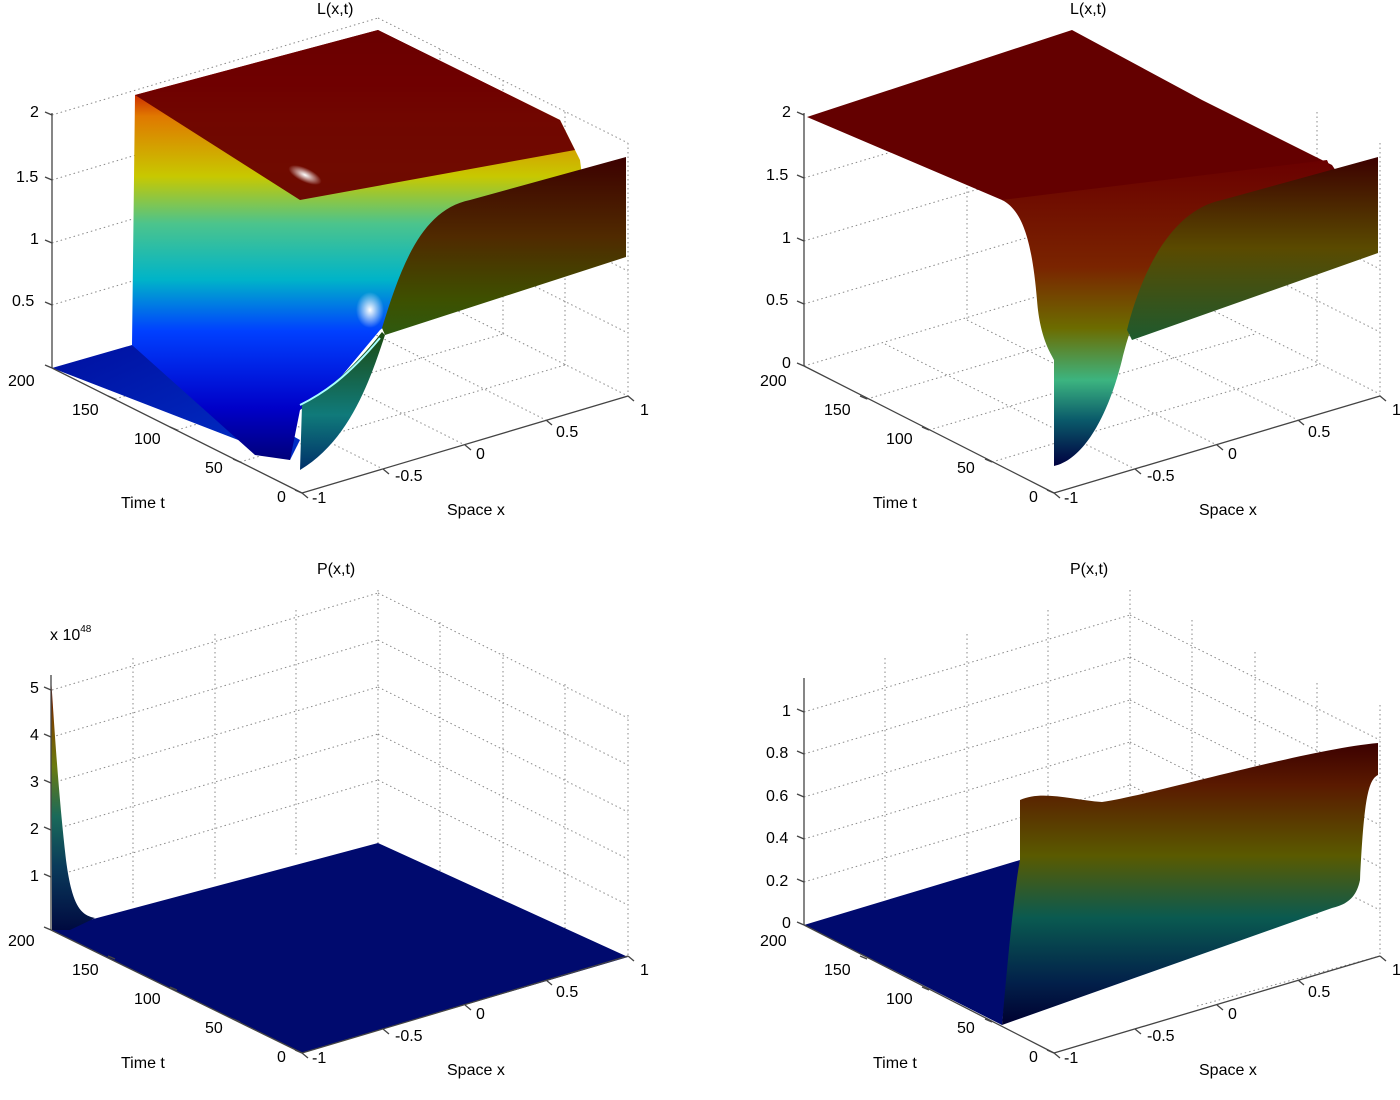  Describe the element at coordinates (1190, 884) in the screenshot. I see `surface-wall` at that location.